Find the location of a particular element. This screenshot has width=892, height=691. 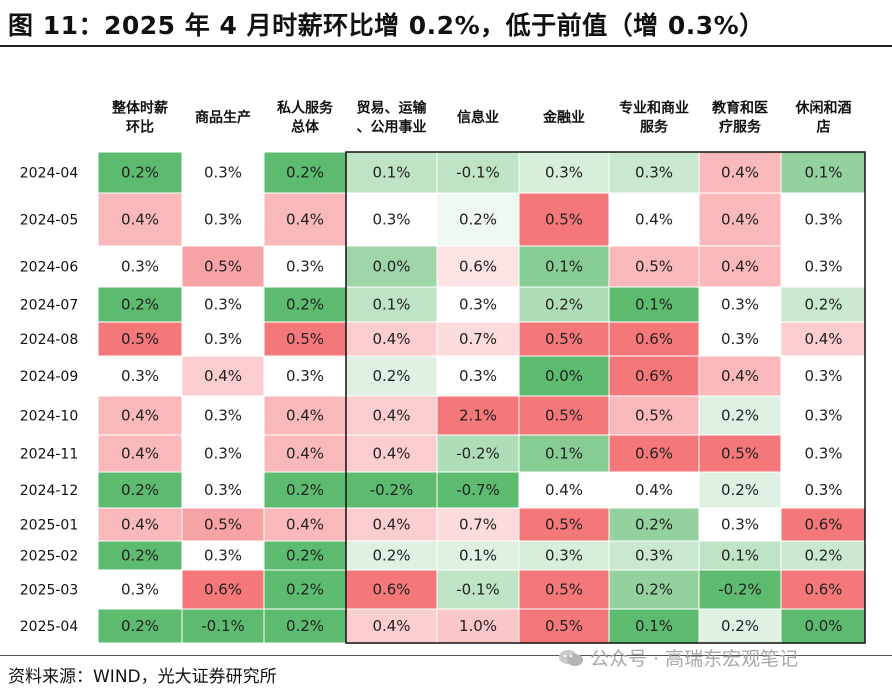

column-header: 金融业 is located at coordinates (563, 117).